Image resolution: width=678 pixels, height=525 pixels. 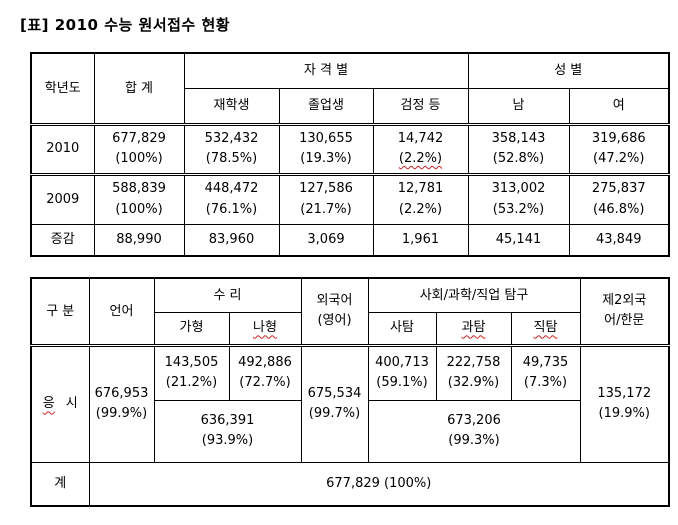 I want to click on cell-value: 636,391, so click(x=227, y=420).